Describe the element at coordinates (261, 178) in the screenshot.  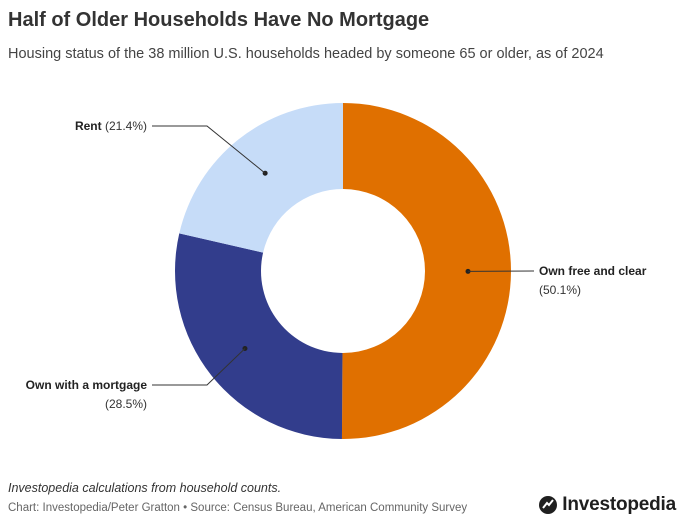
I see `slice-rent` at that location.